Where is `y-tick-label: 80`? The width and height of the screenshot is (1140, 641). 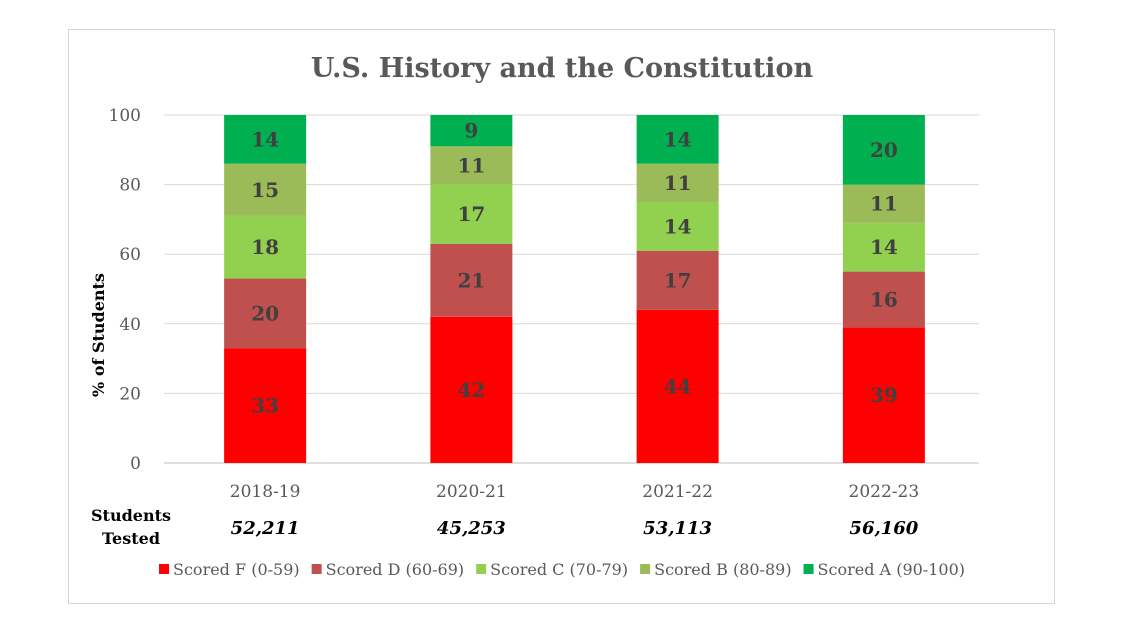 y-tick-label: 80 is located at coordinates (130, 186).